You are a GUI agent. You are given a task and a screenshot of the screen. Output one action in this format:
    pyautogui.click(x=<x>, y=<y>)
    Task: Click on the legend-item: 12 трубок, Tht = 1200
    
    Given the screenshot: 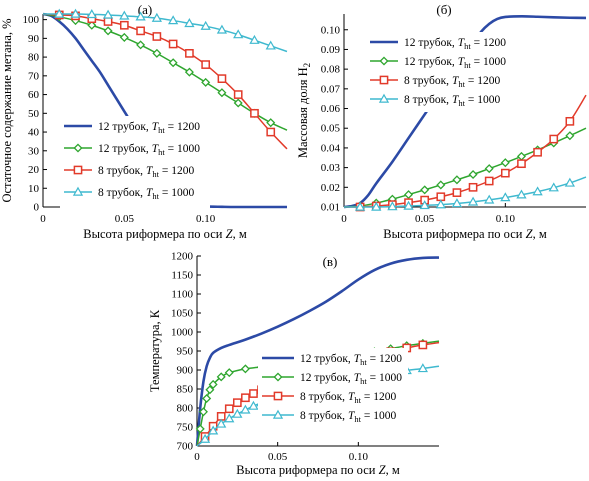 What is the action you would take?
    pyautogui.click(x=438, y=44)
    